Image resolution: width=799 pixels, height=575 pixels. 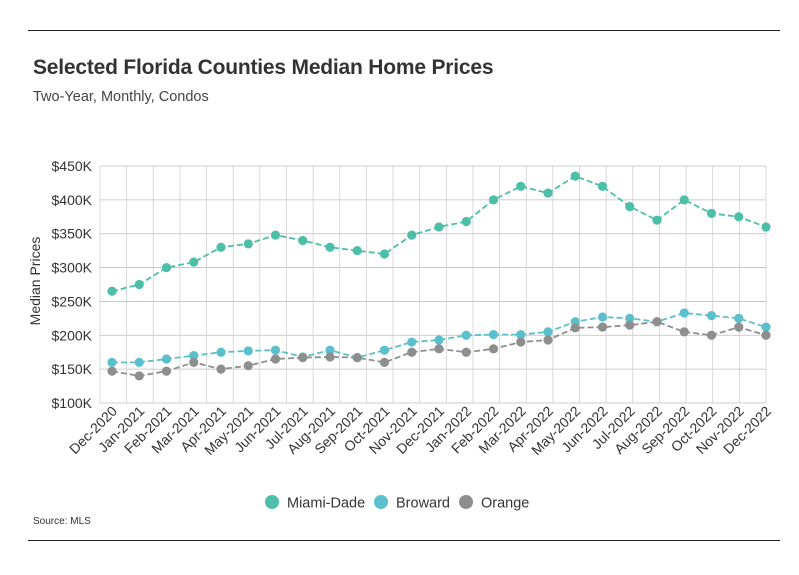 I want to click on y-tick-label: $400K, so click(x=72, y=200).